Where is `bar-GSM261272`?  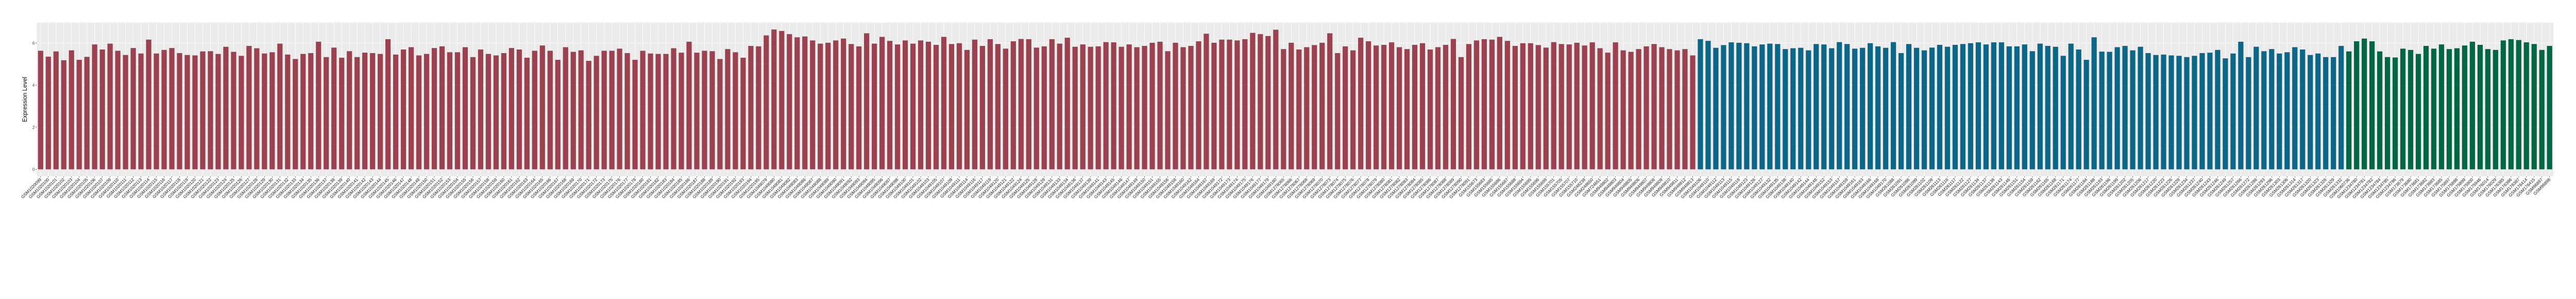
bar-GSM261272 is located at coordinates (2248, 113).